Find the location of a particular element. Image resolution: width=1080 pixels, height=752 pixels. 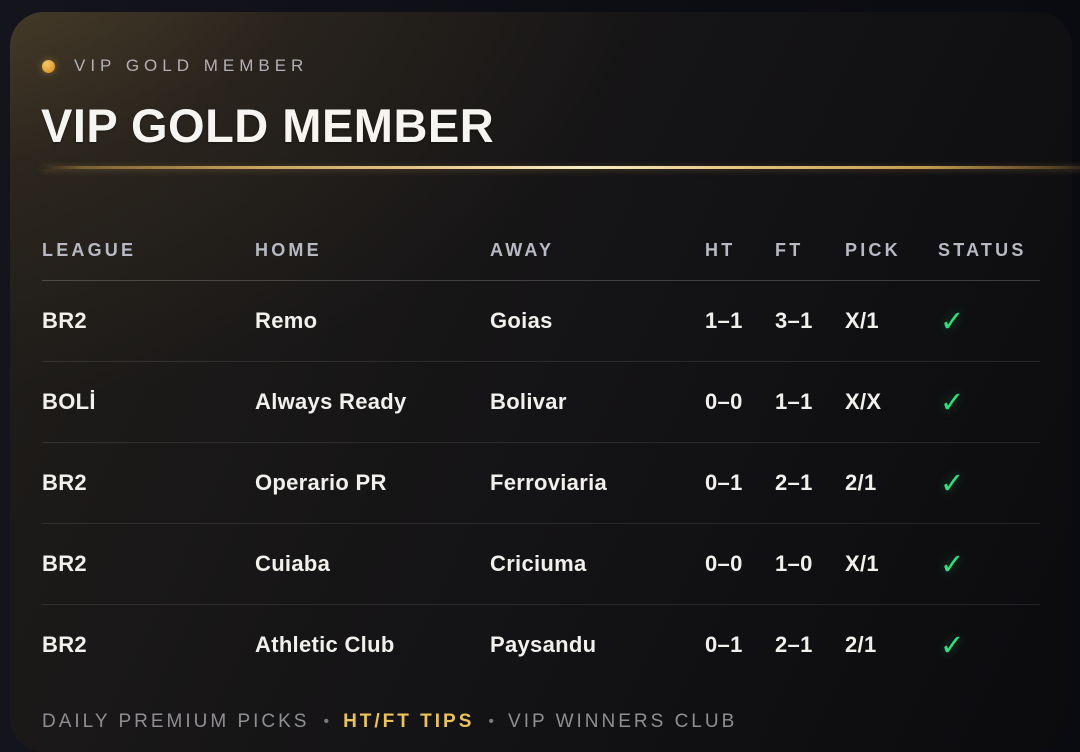

home-cell: Operario PR is located at coordinates (321, 482).